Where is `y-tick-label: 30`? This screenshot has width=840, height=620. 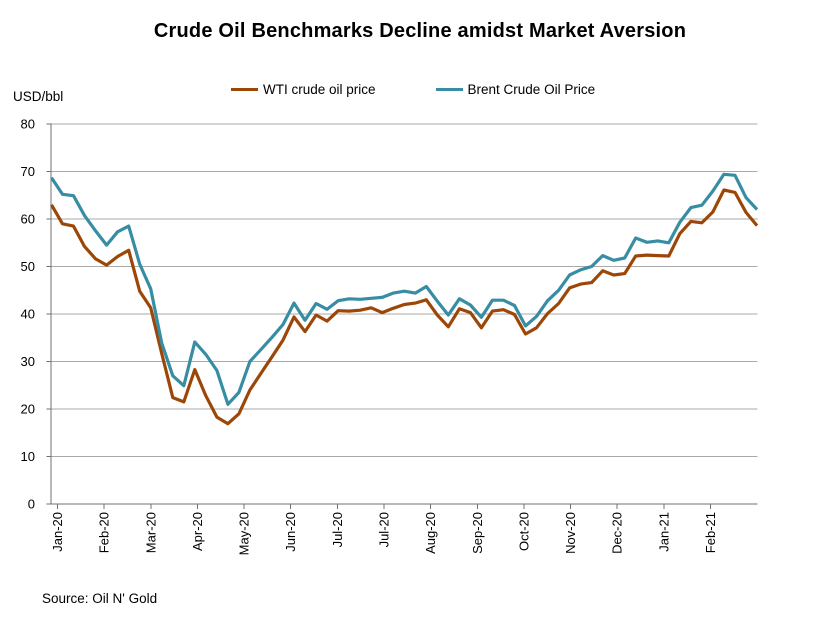 y-tick-label: 30 is located at coordinates (28, 361).